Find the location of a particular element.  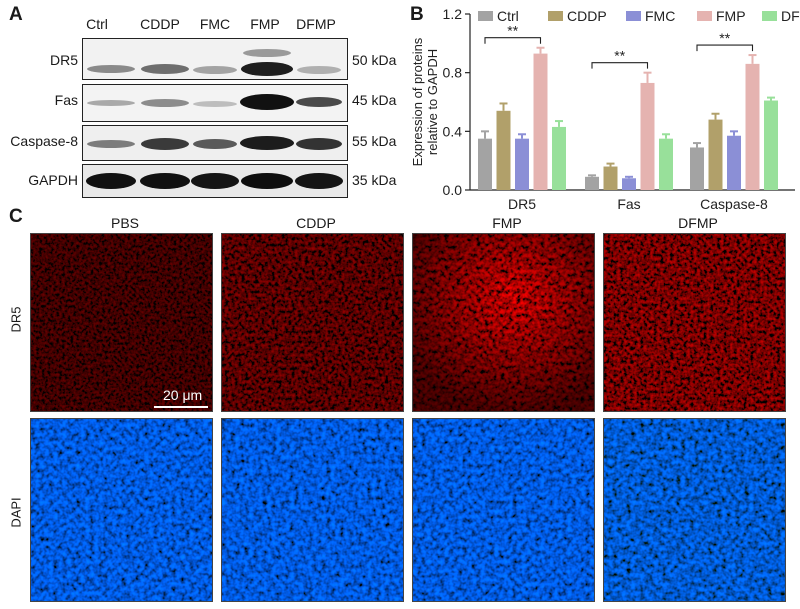

legend-label: CDDP is located at coordinates (587, 16).